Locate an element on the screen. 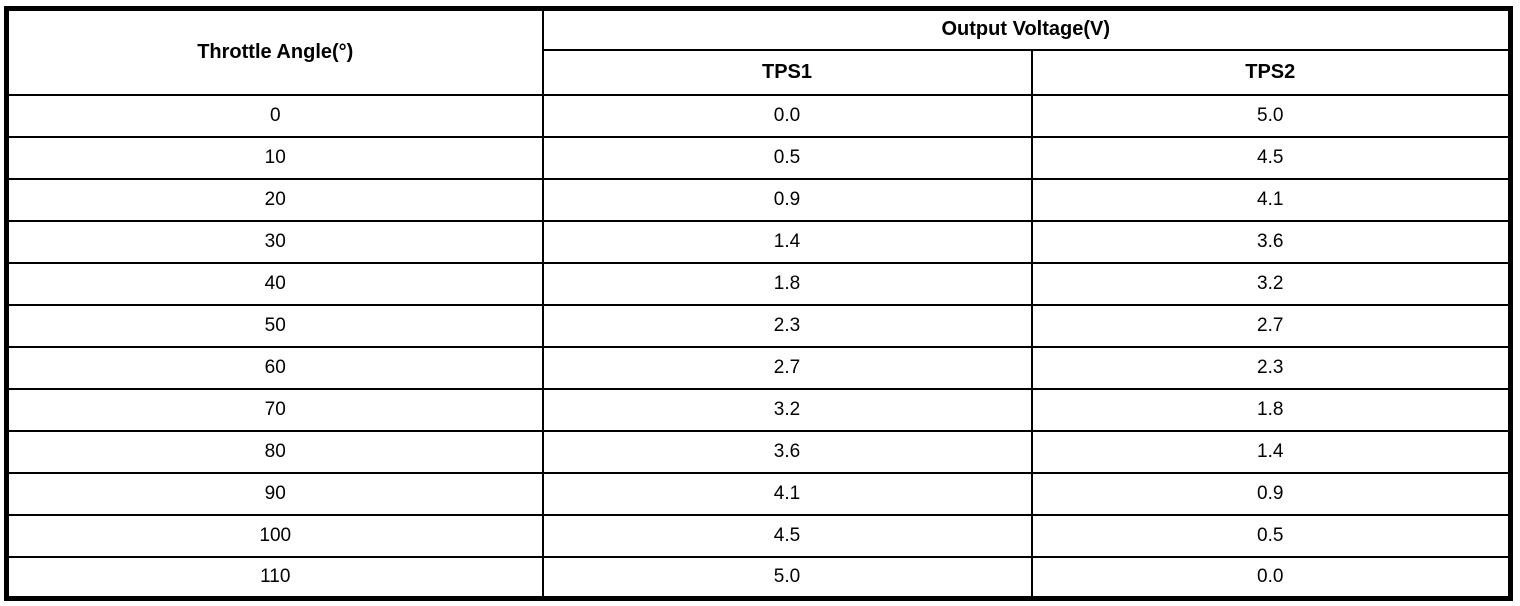 This screenshot has height=606, width=1520. output-voltage-group-header: Output Voltage(V) is located at coordinates (1026, 29).